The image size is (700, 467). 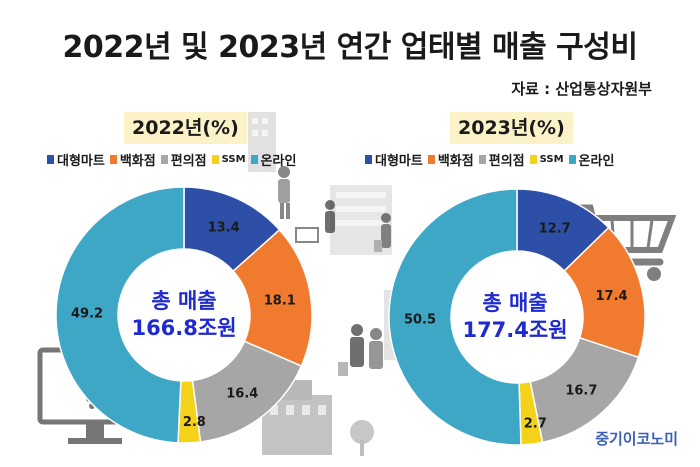 I want to click on page-title: 2022년 및 2023년 연간 업태별 매출 구성비, so click(x=350, y=47).